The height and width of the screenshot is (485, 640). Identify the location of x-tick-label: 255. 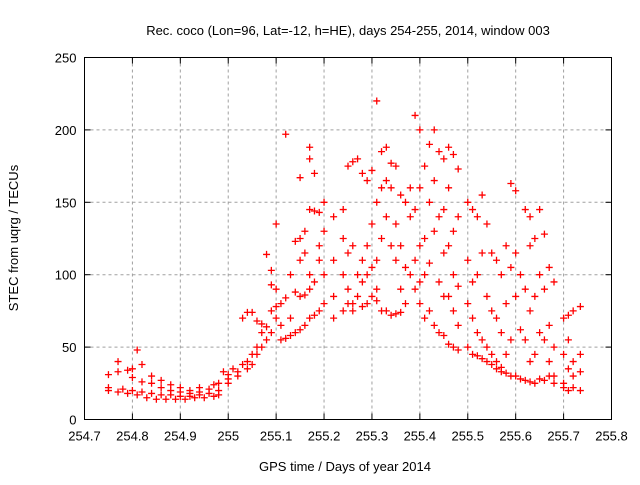
(228, 436).